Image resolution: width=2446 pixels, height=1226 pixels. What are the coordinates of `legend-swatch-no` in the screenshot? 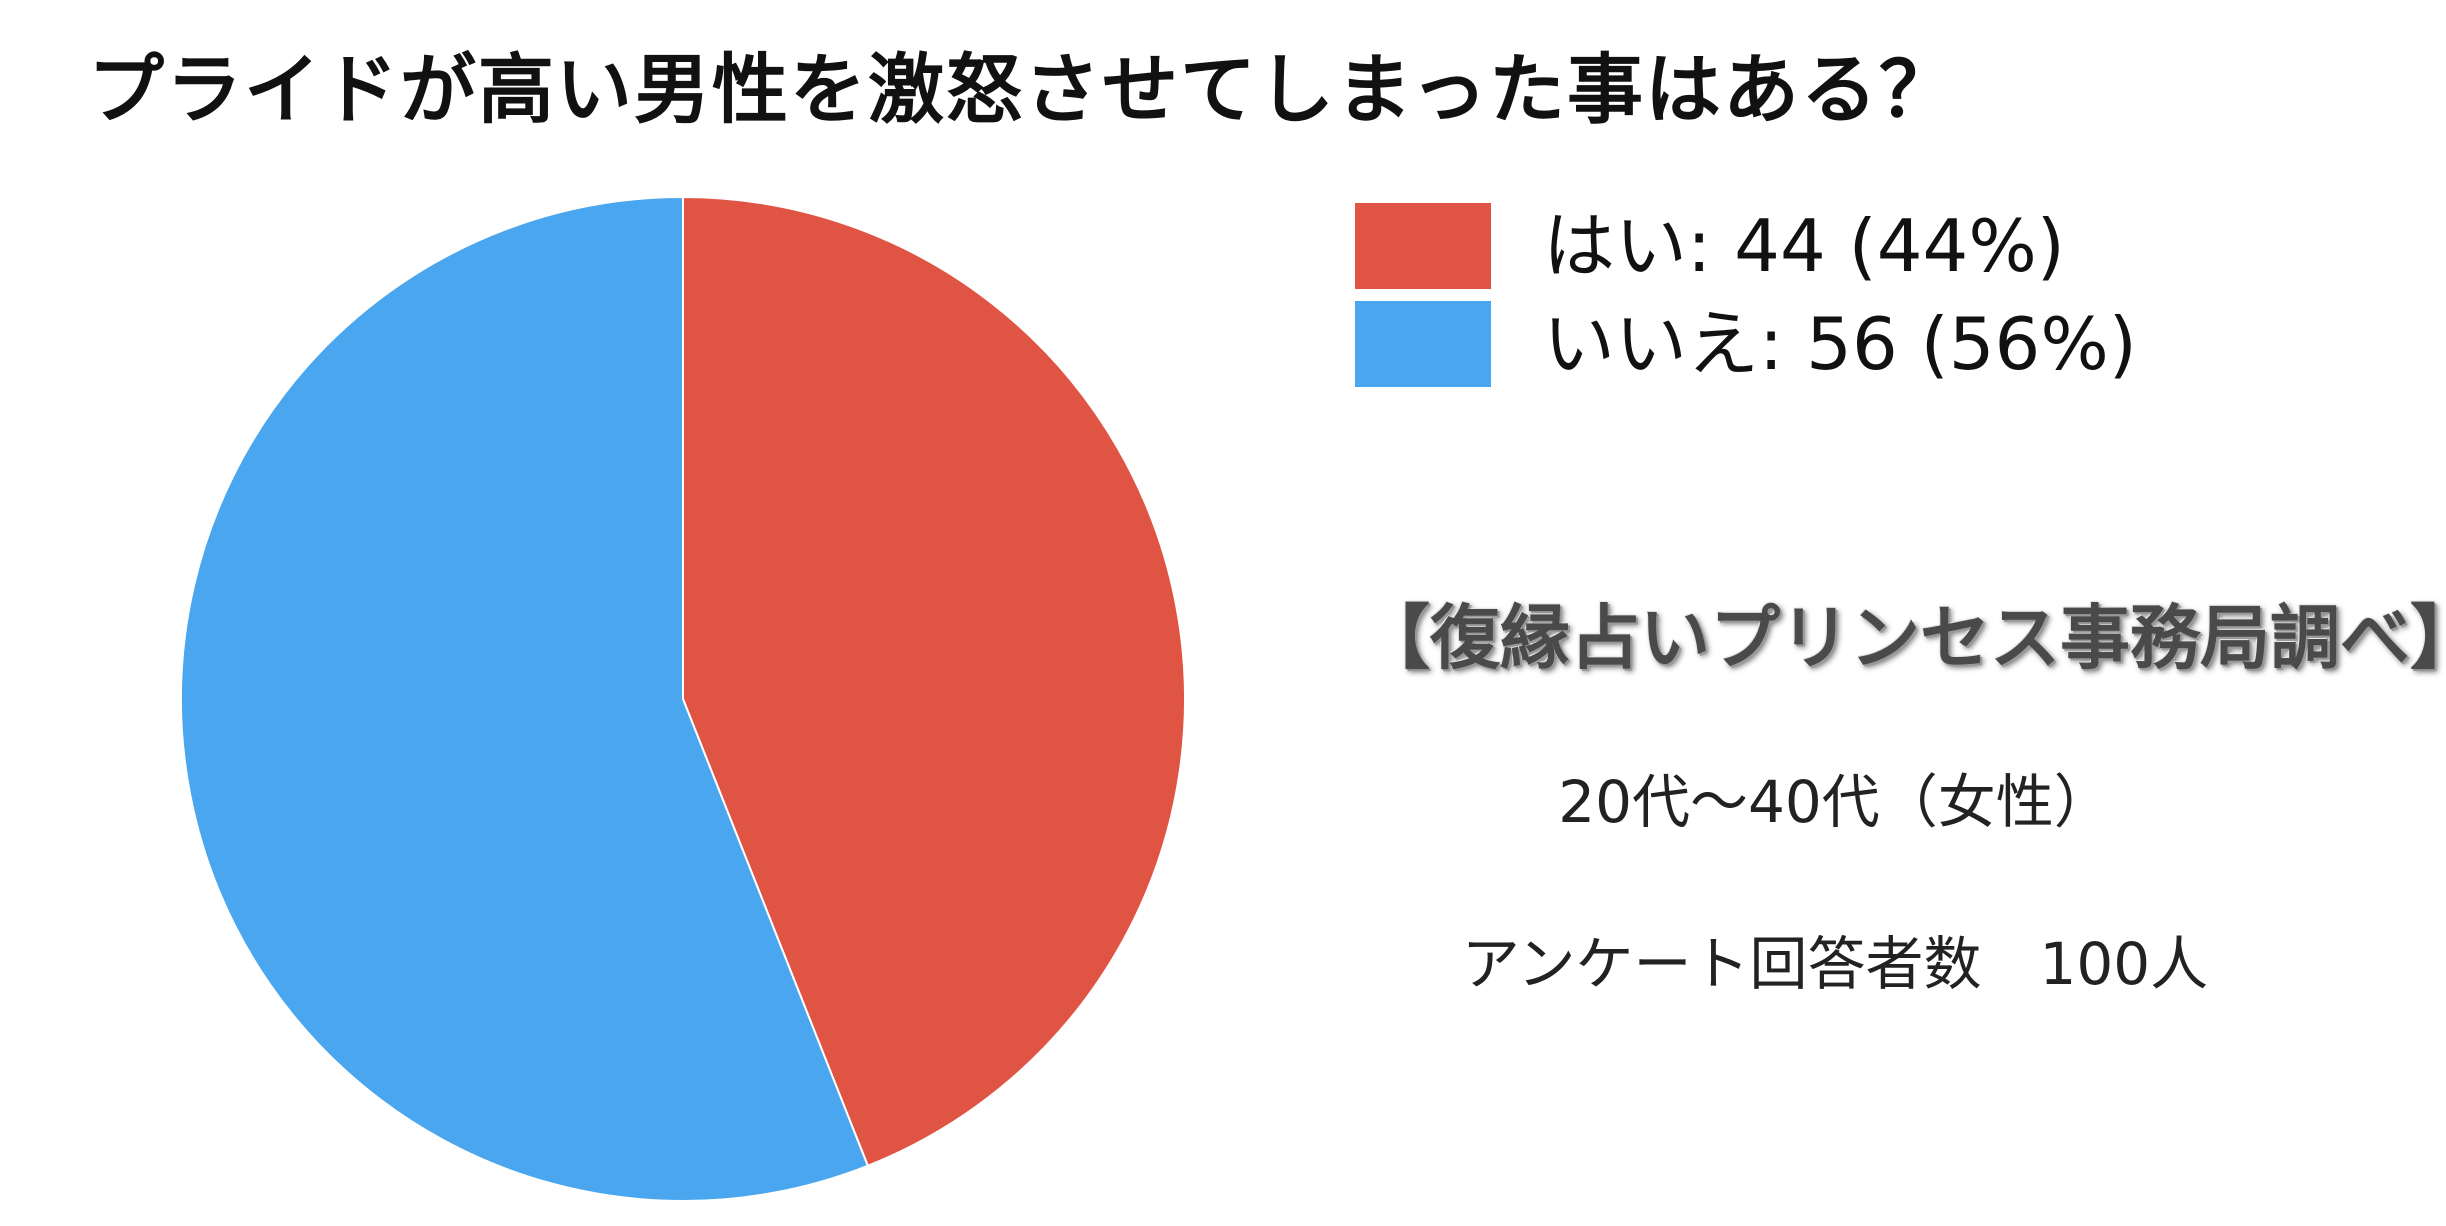 It's located at (1423, 344).